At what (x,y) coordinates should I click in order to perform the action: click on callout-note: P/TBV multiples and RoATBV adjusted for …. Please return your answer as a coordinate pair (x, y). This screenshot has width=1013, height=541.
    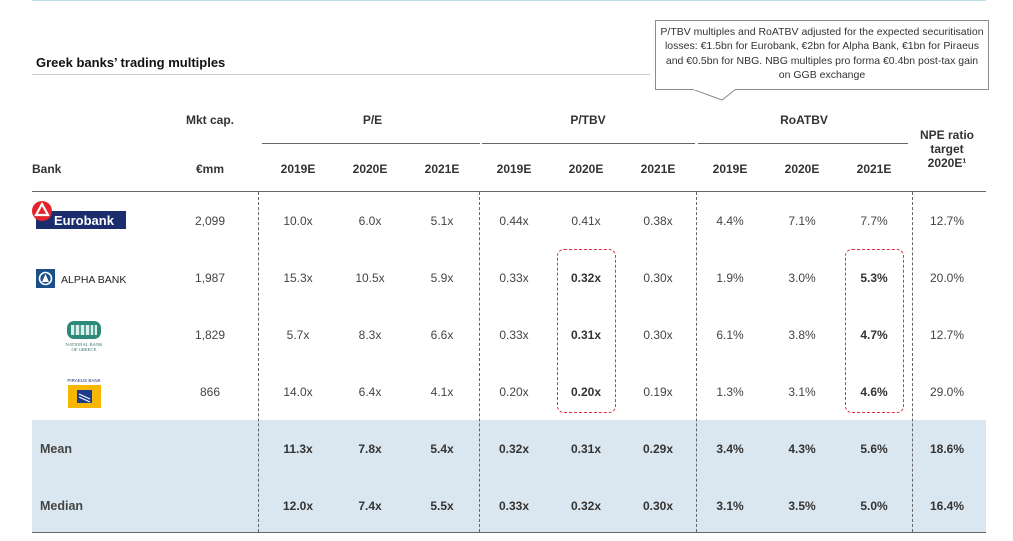
    Looking at the image, I should click on (822, 55).